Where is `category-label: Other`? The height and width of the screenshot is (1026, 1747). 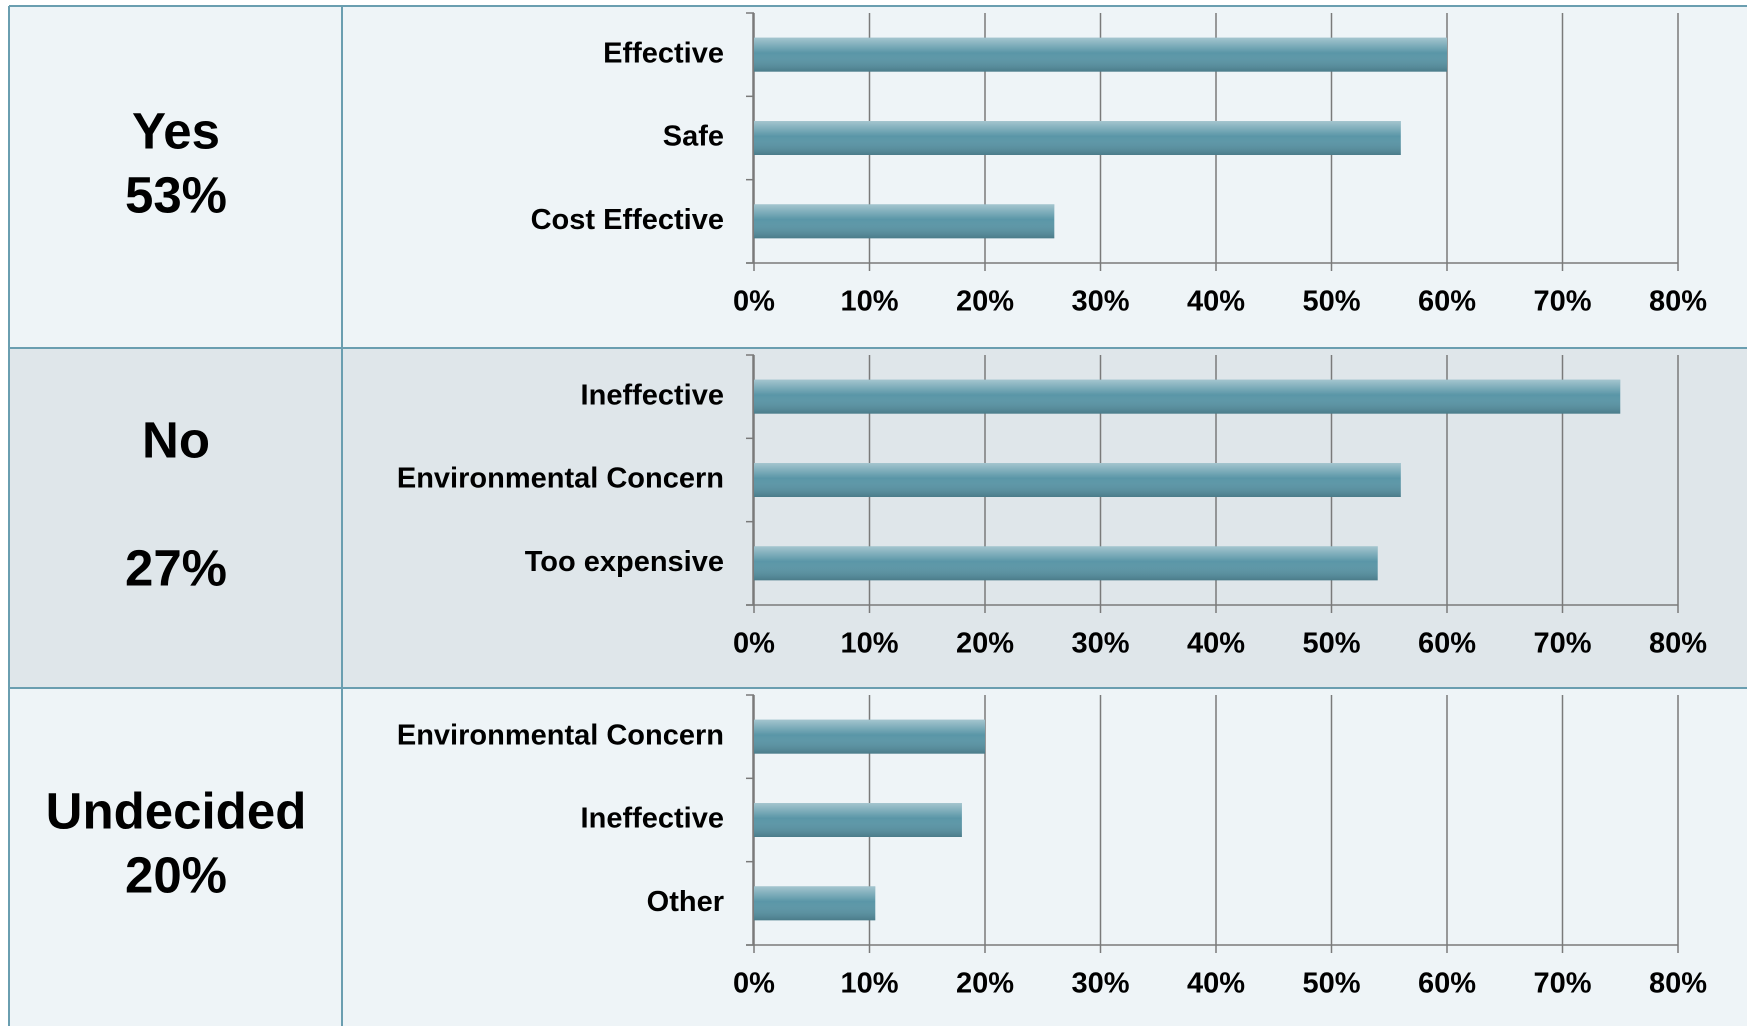
category-label: Other is located at coordinates (685, 902).